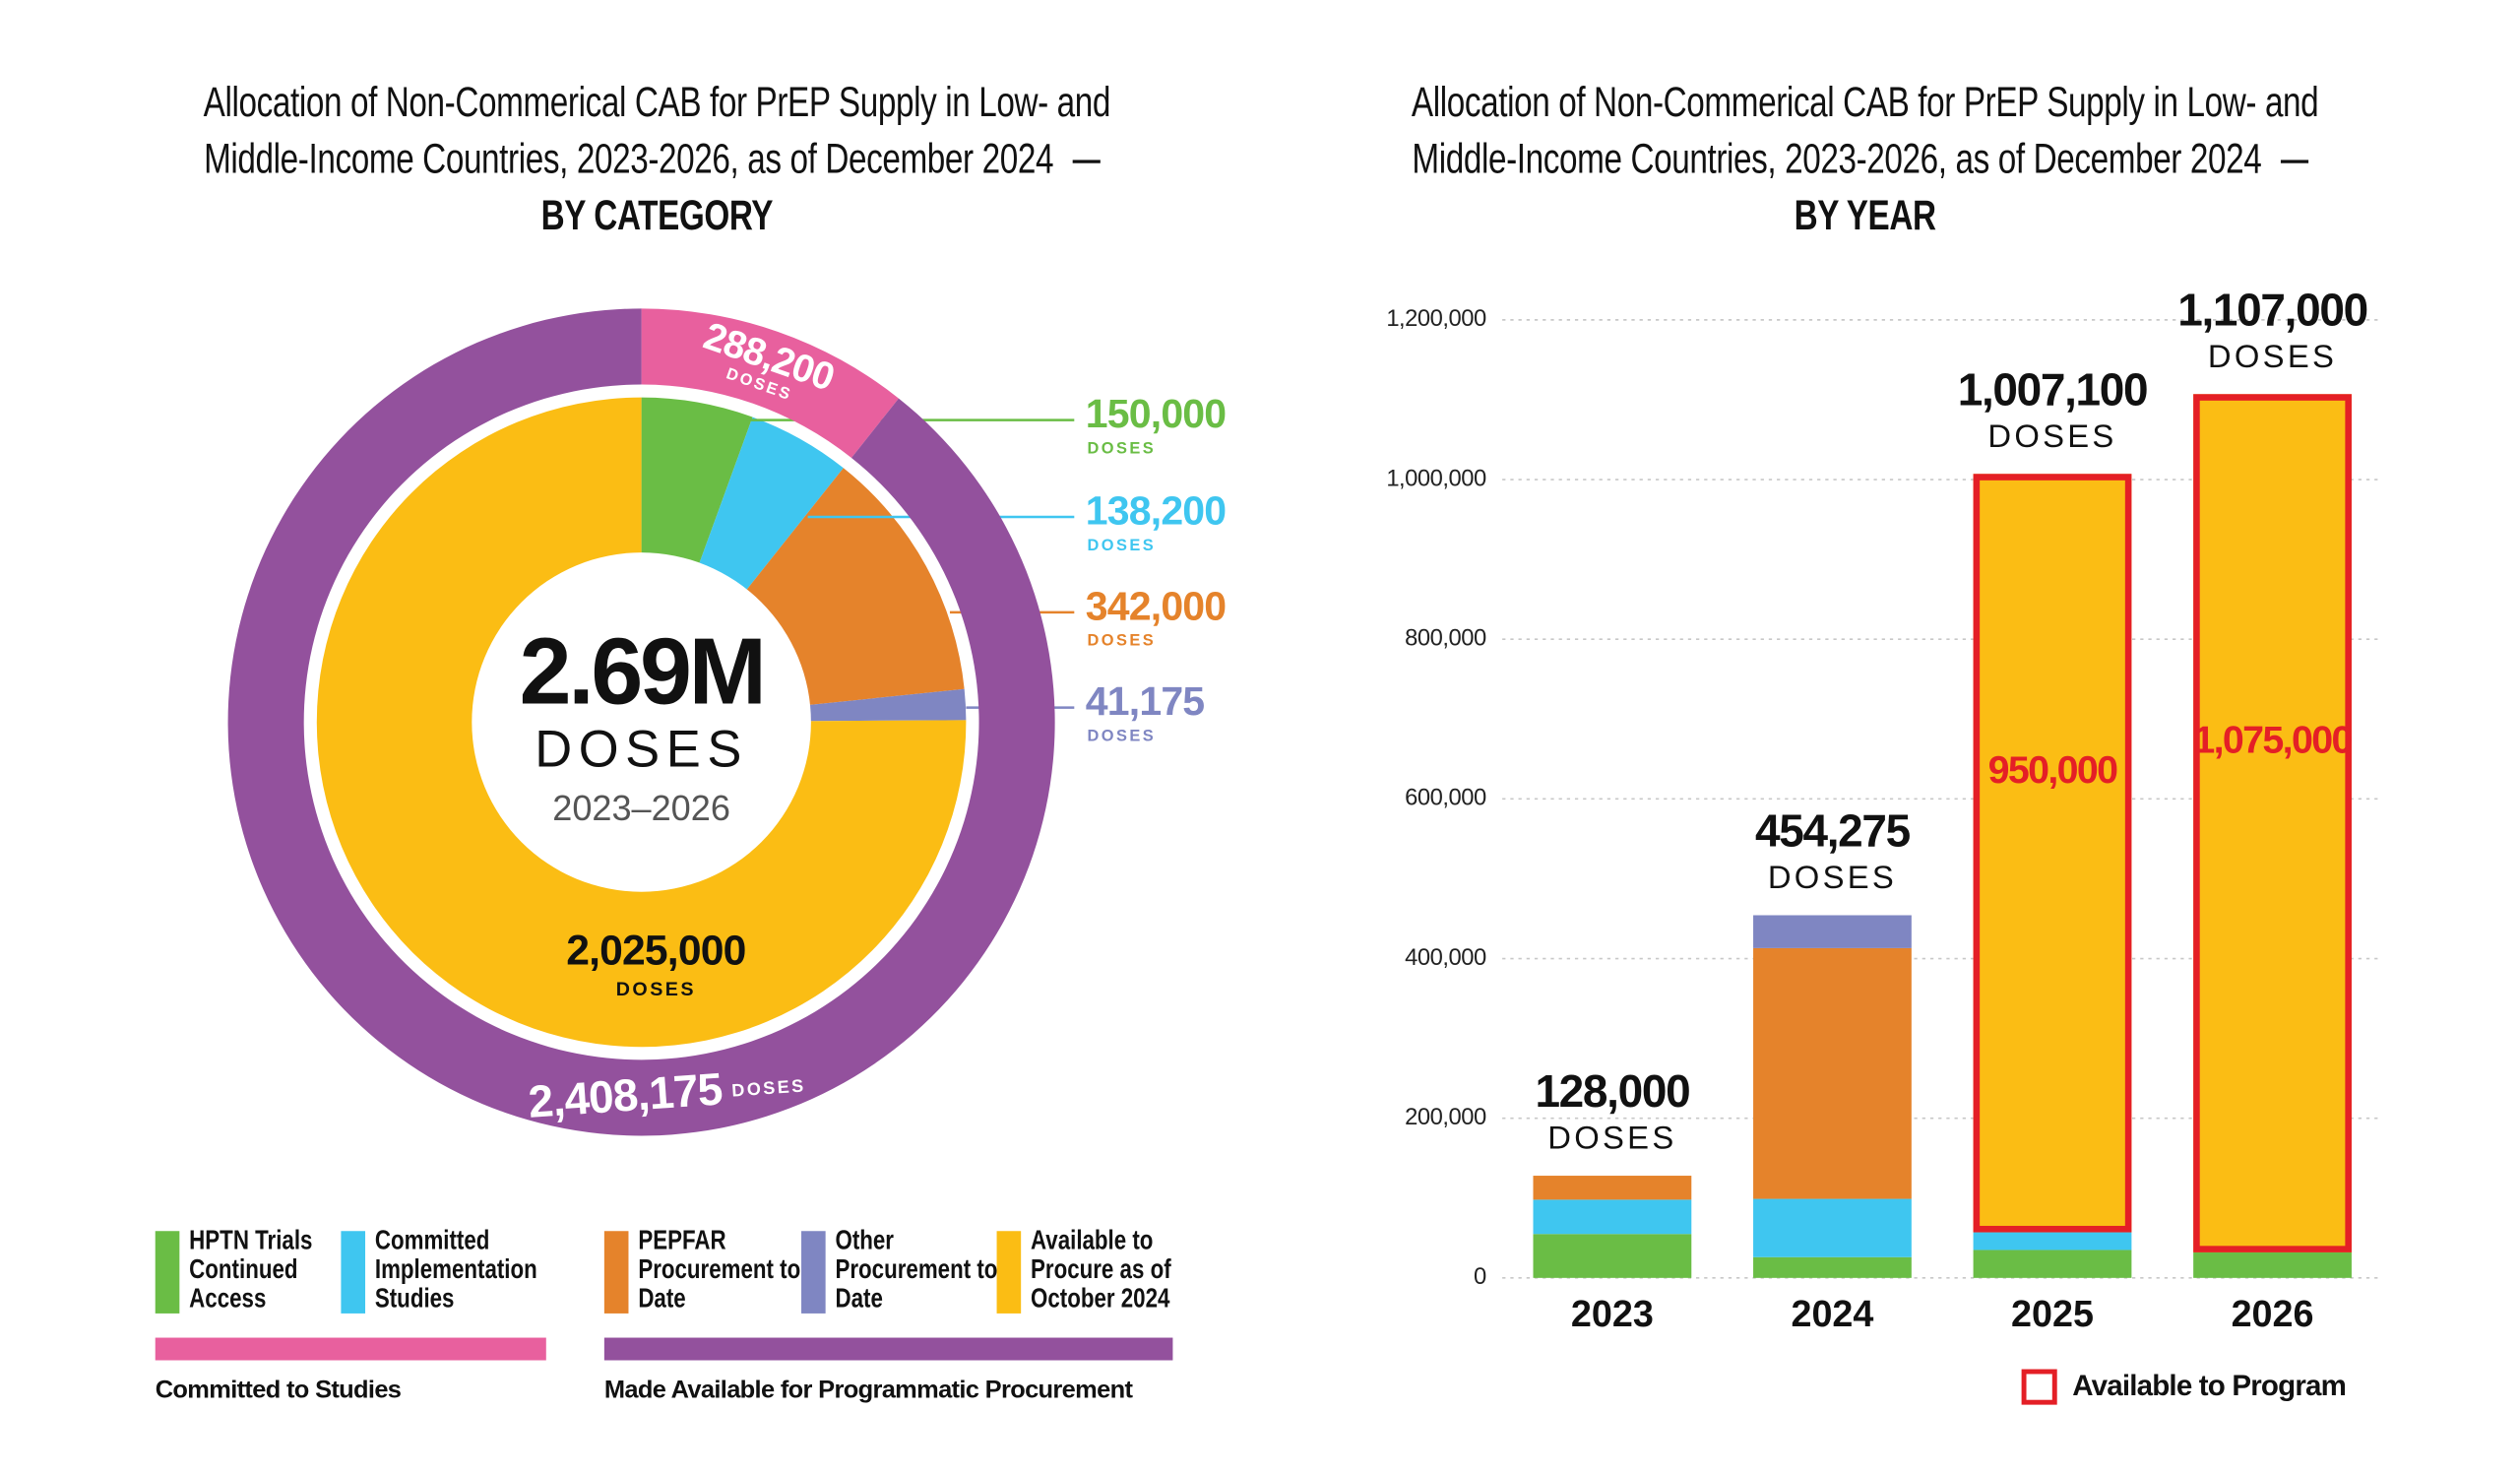  I want to click on slice-value-label: 41,175, so click(1145, 701).